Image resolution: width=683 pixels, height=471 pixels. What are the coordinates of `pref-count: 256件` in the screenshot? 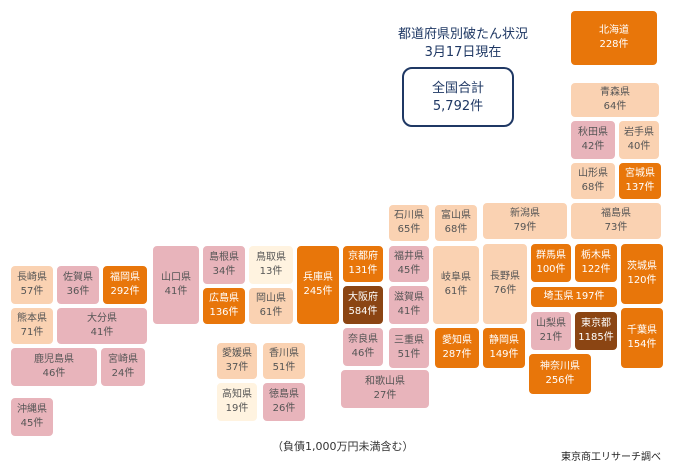 It's located at (560, 380).